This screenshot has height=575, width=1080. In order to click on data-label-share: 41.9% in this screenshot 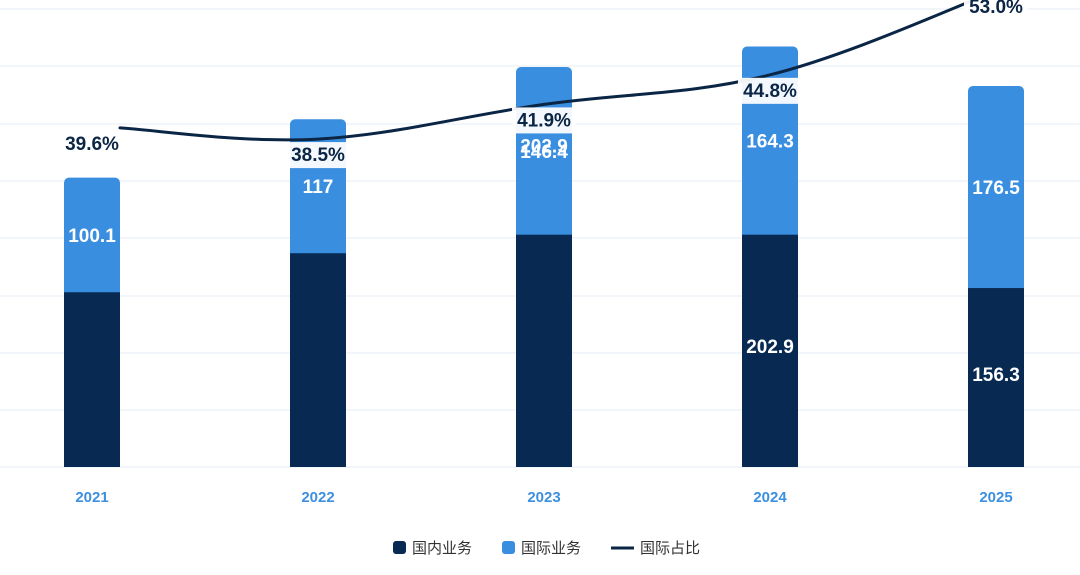, I will do `click(544, 120)`.